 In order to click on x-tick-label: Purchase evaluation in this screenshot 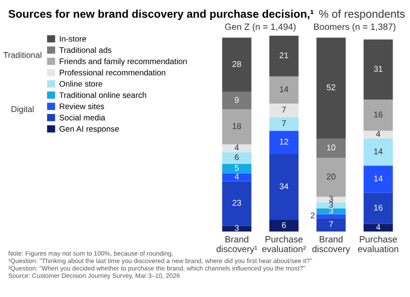, I will do `click(378, 244)`.